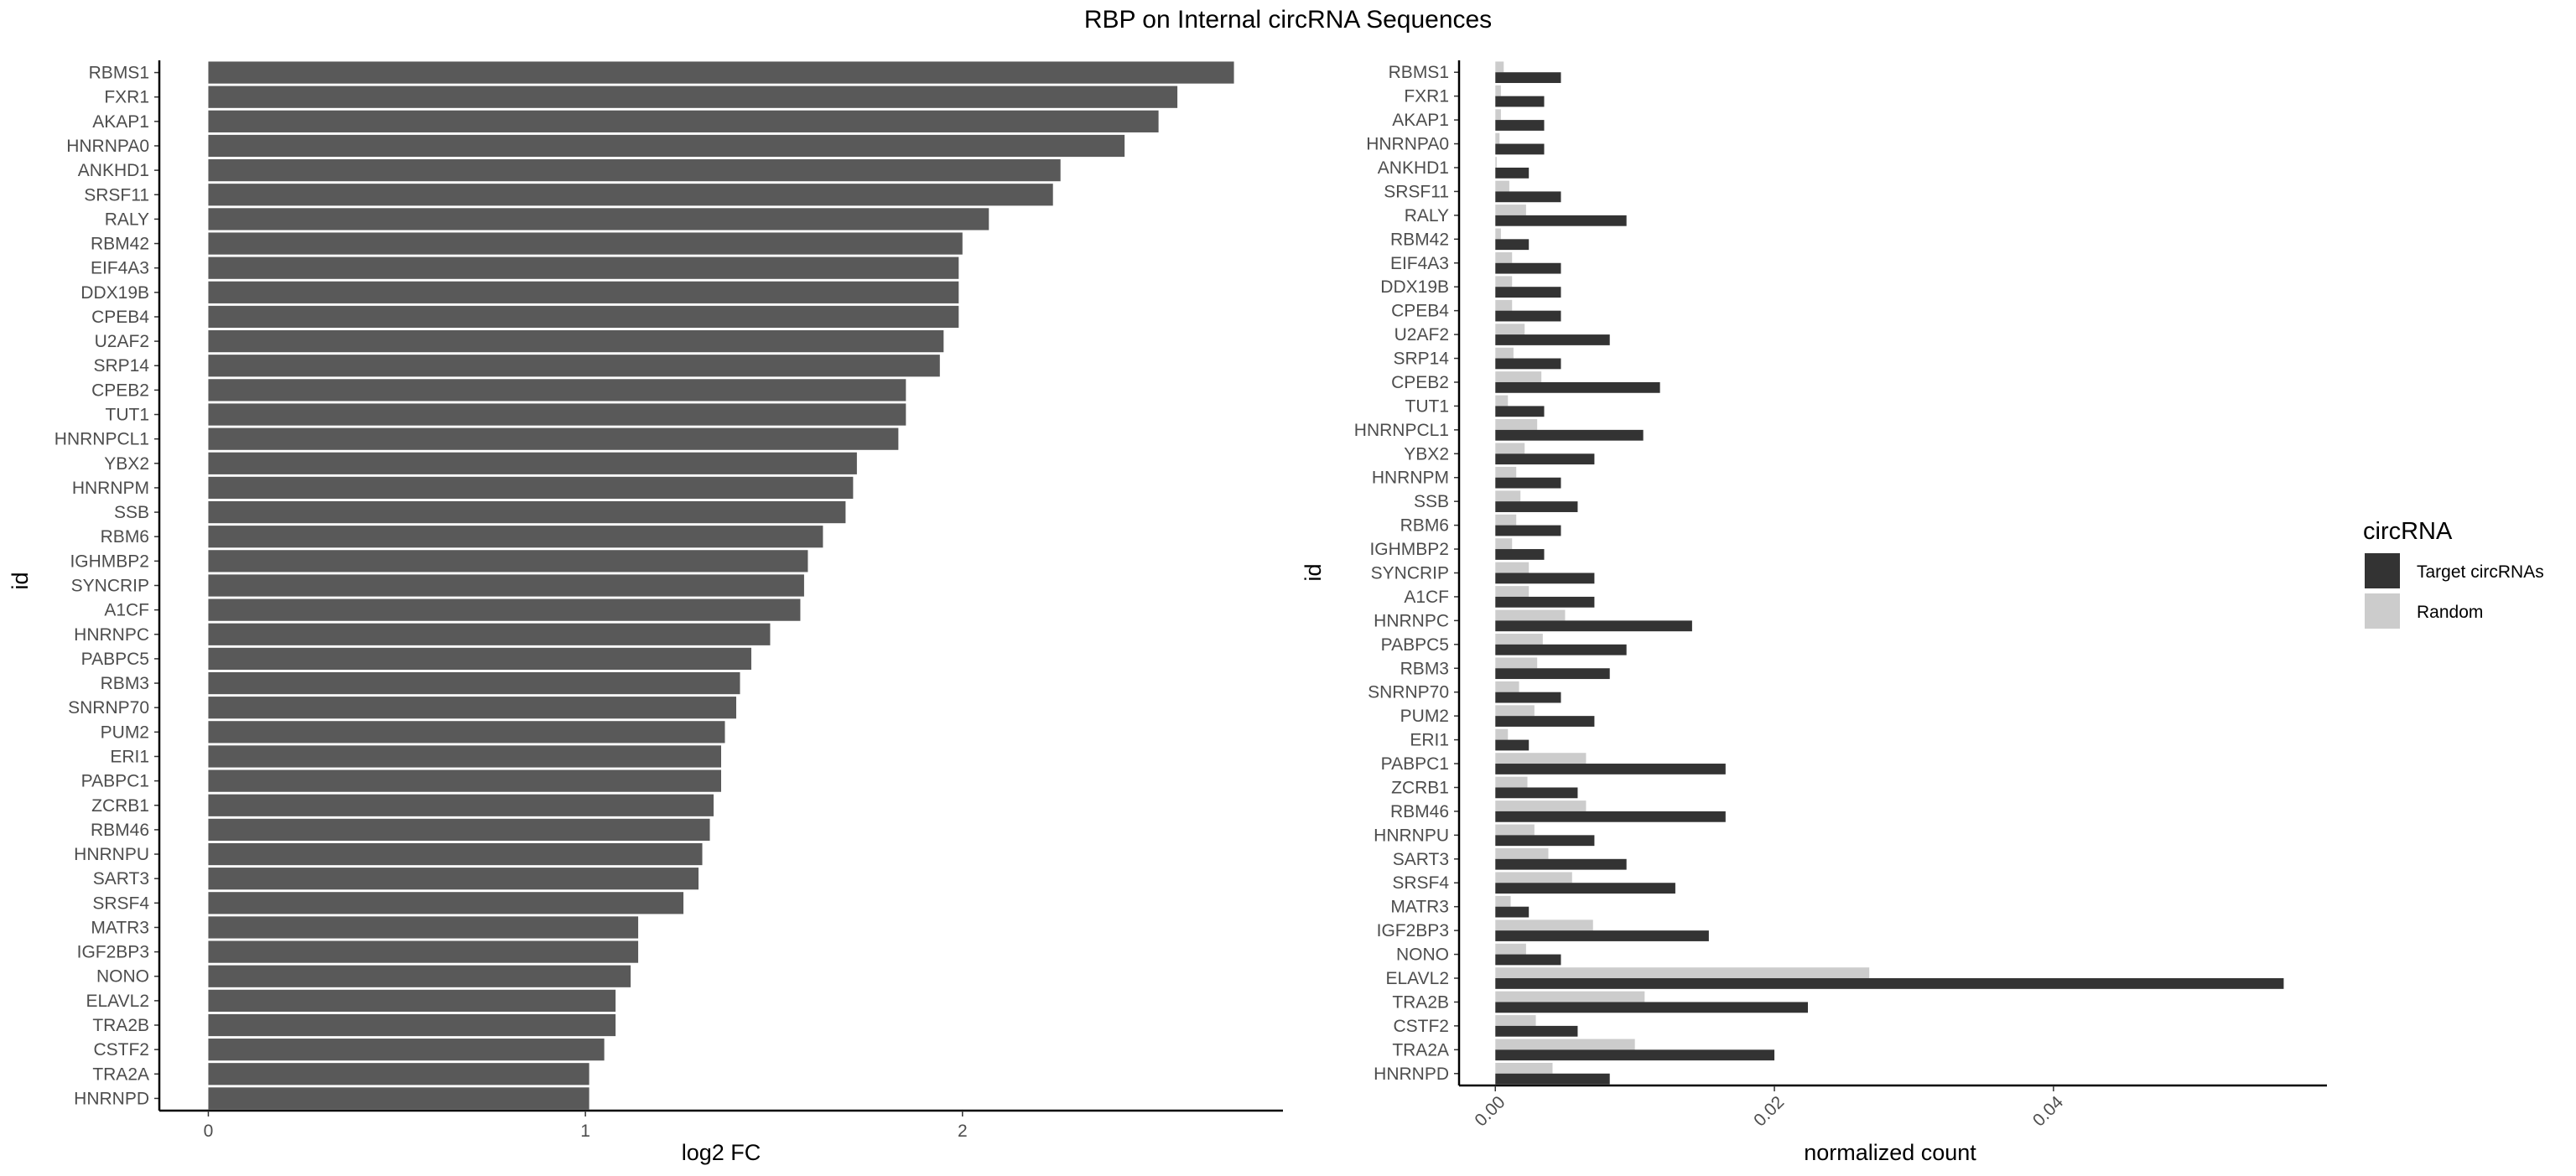 The height and width of the screenshot is (1176, 2576). I want to click on right-bar-random-akap1, so click(1498, 115).